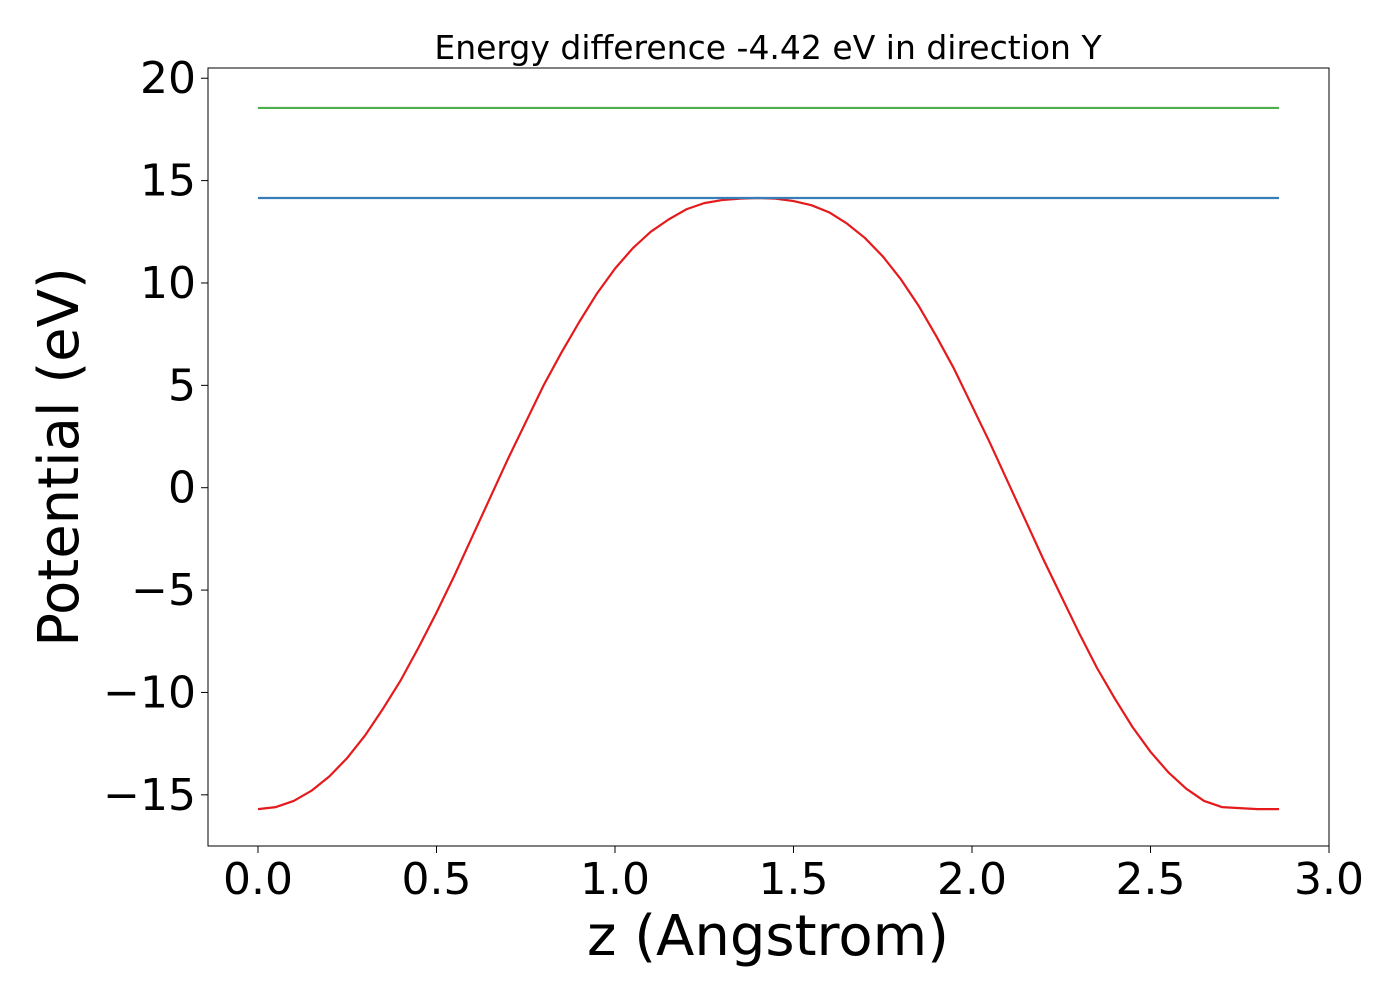  Describe the element at coordinates (59, 457) in the screenshot. I see `y-axis-title: Potential (eV)` at that location.